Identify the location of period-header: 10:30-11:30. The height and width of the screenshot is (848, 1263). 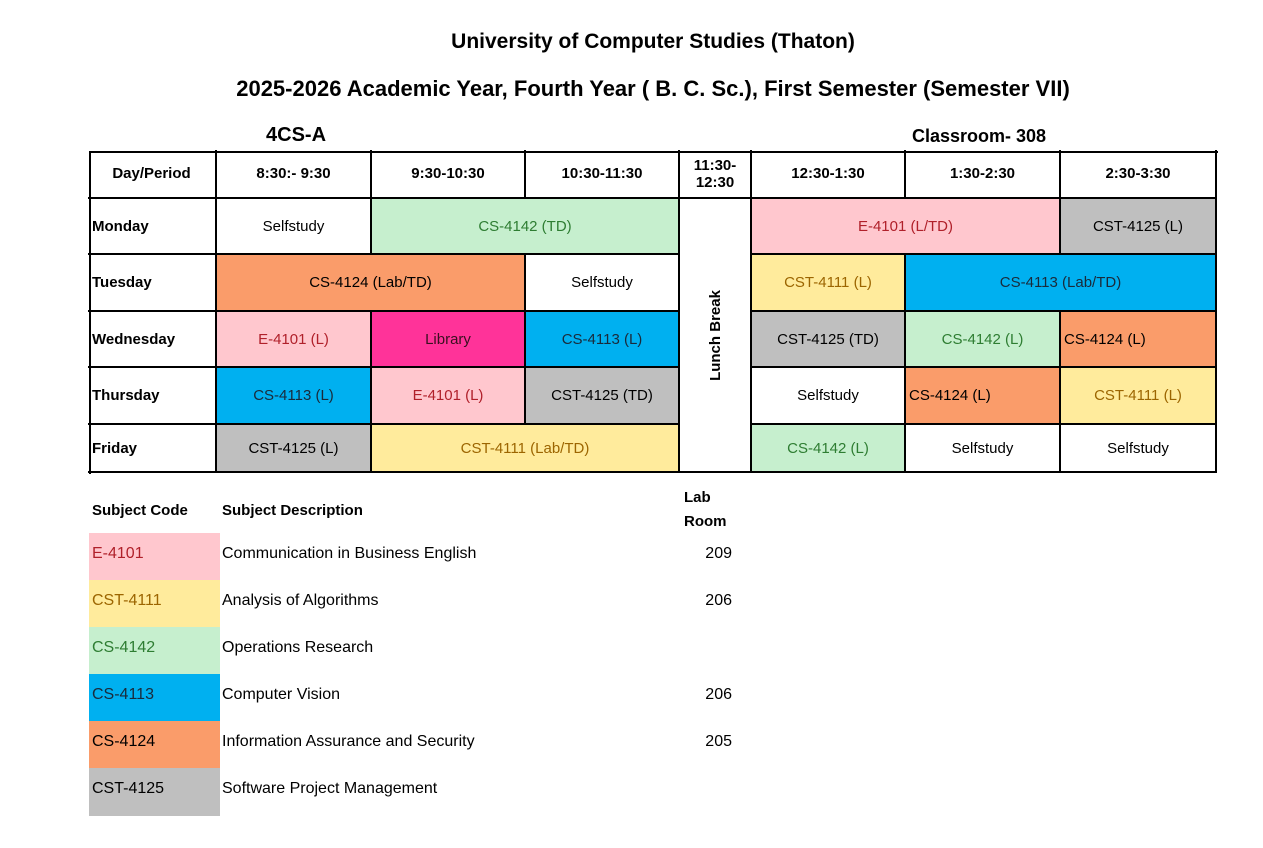
(603, 174).